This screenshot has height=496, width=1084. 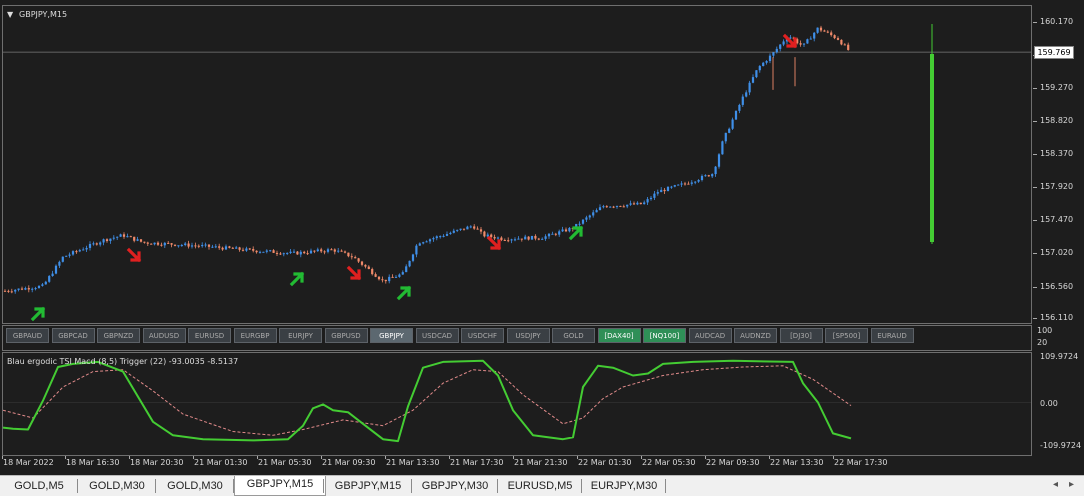 I want to click on symbol-button-usdchf: USDCHF, so click(x=482, y=335).